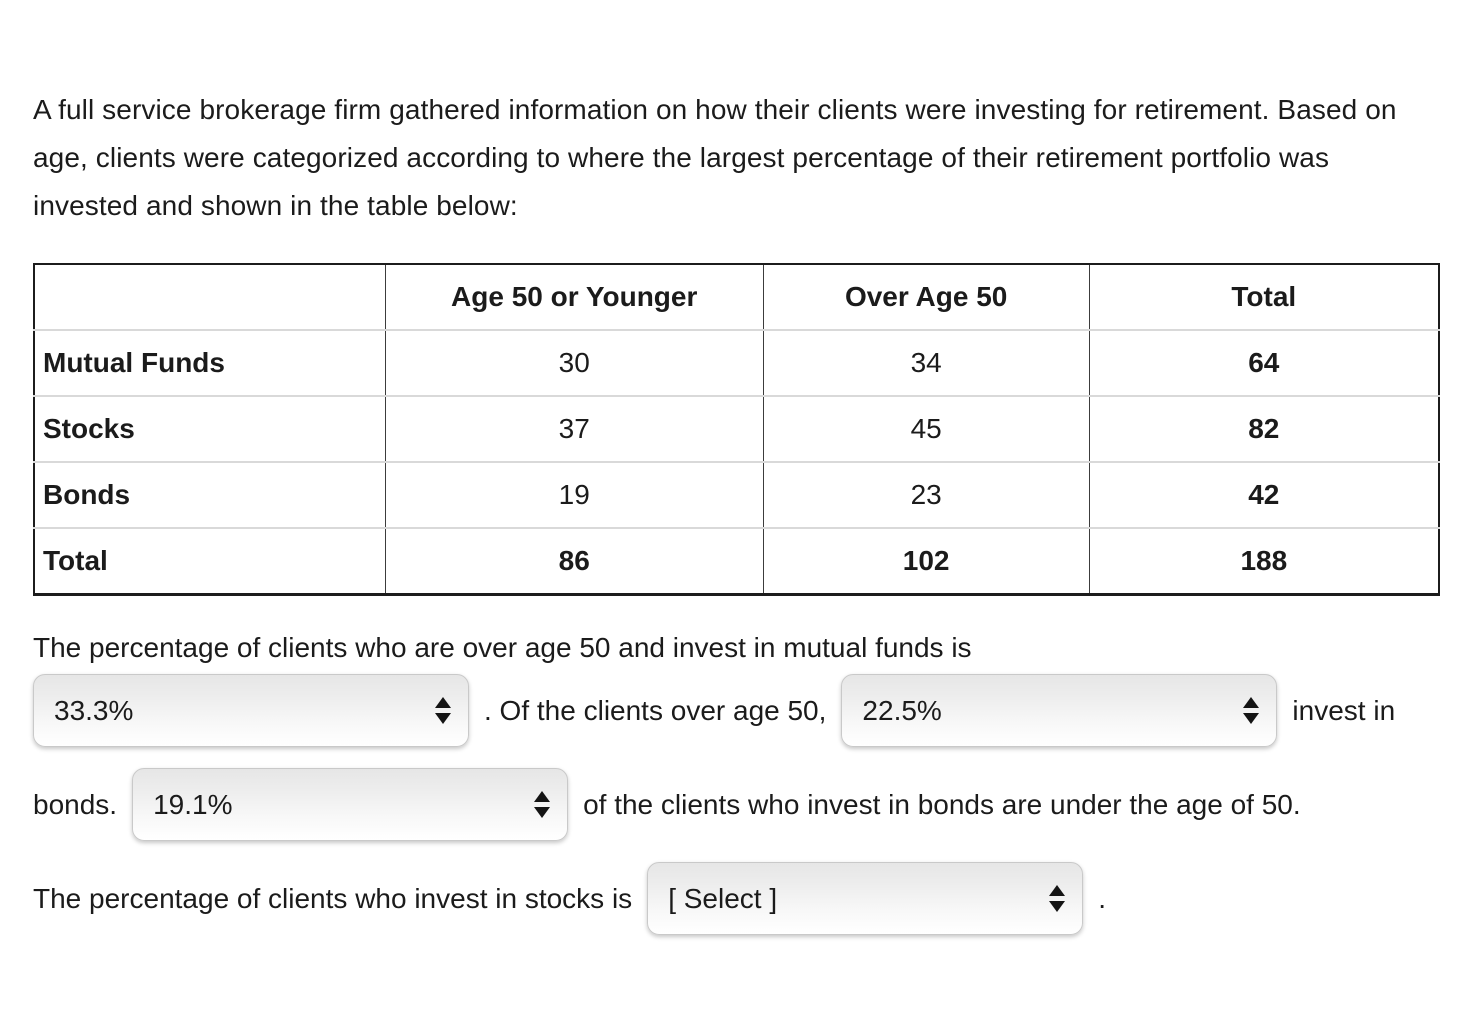 This screenshot has width=1467, height=1036. What do you see at coordinates (574, 297) in the screenshot?
I see `table-header-age50-or-younger: Age 50 or Younger` at bounding box center [574, 297].